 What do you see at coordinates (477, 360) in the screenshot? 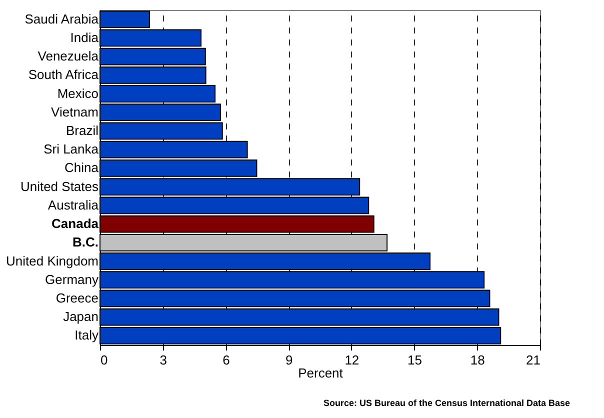
I see `x-tick-label: 18` at bounding box center [477, 360].